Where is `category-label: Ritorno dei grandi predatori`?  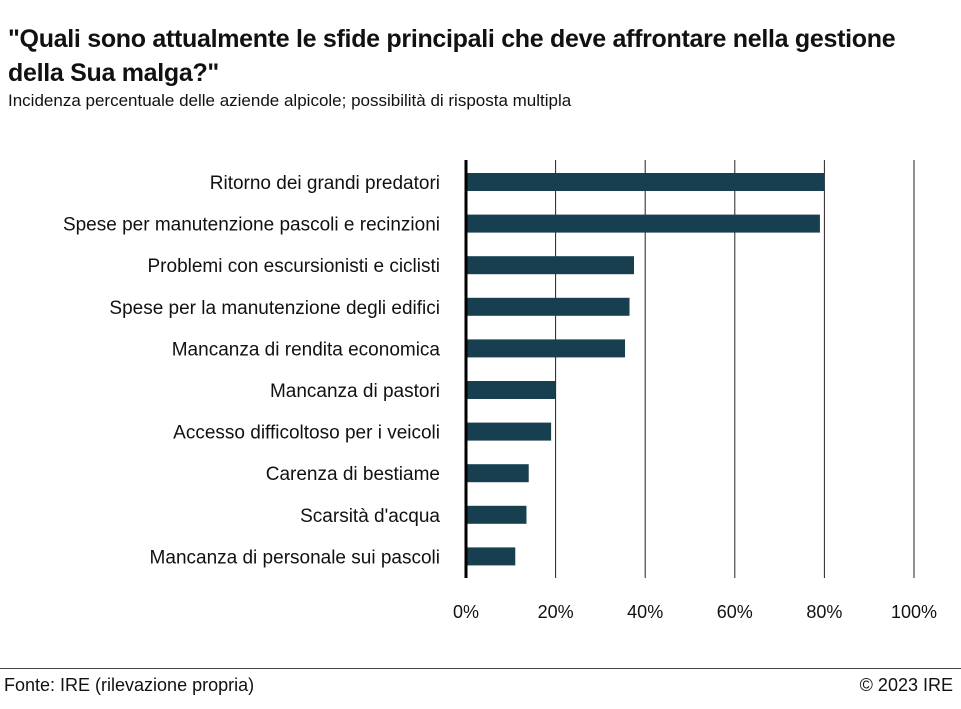
category-label: Ritorno dei grandi predatori is located at coordinates (325, 183).